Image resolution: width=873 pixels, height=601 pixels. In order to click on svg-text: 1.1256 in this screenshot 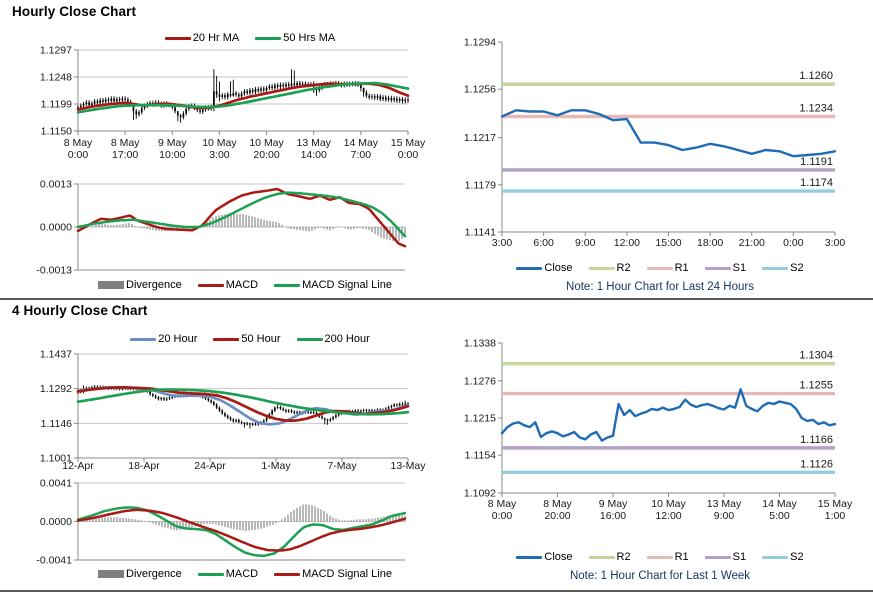, I will do `click(480, 90)`.